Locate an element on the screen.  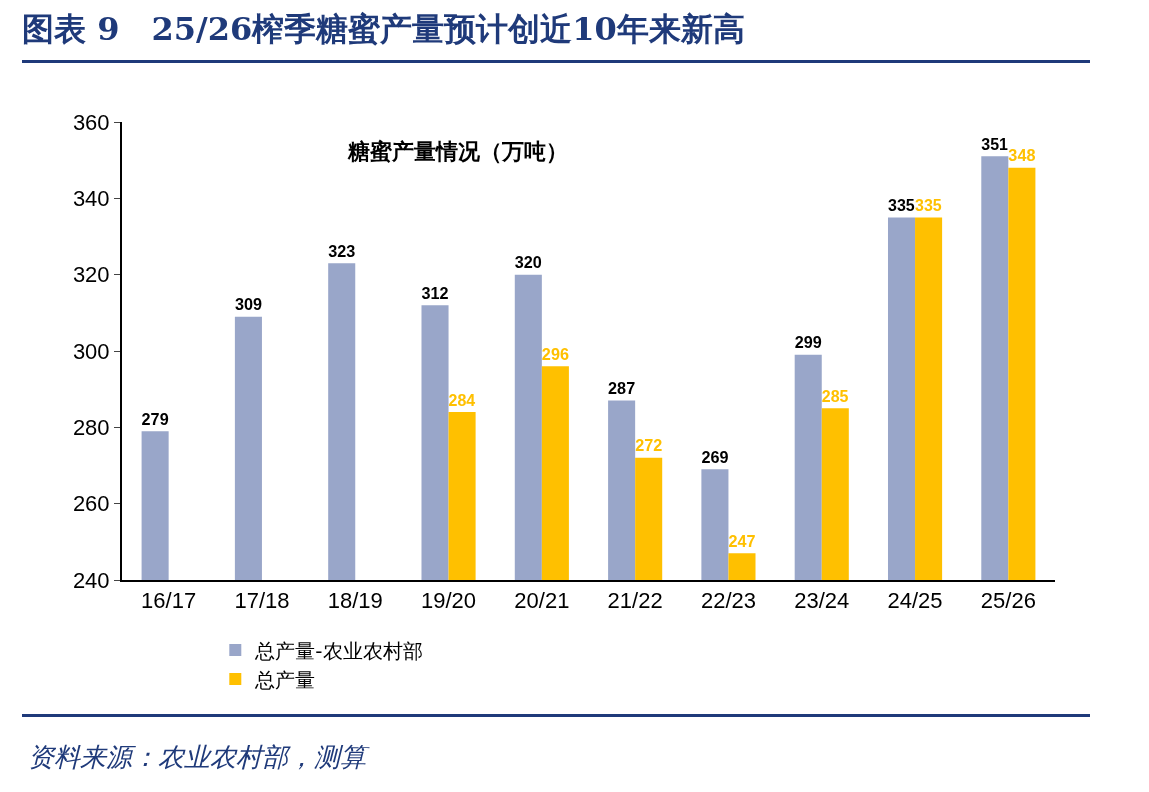
x-tick-label: 21/22 is located at coordinates (635, 601).